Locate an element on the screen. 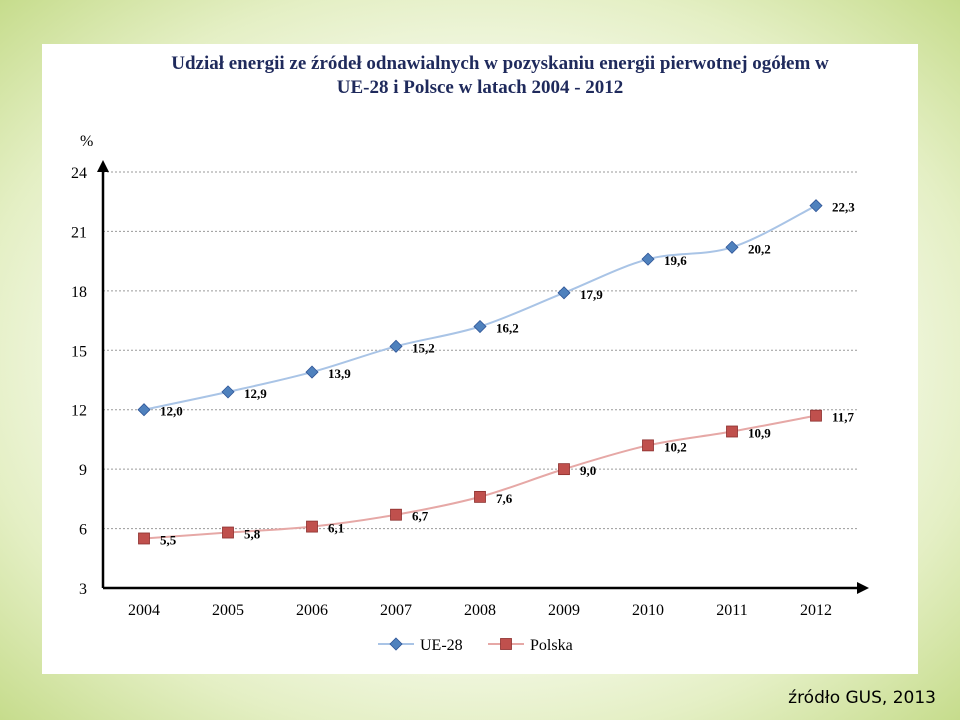 The height and width of the screenshot is (720, 960). y-tick-label: 18 is located at coordinates (79, 292).